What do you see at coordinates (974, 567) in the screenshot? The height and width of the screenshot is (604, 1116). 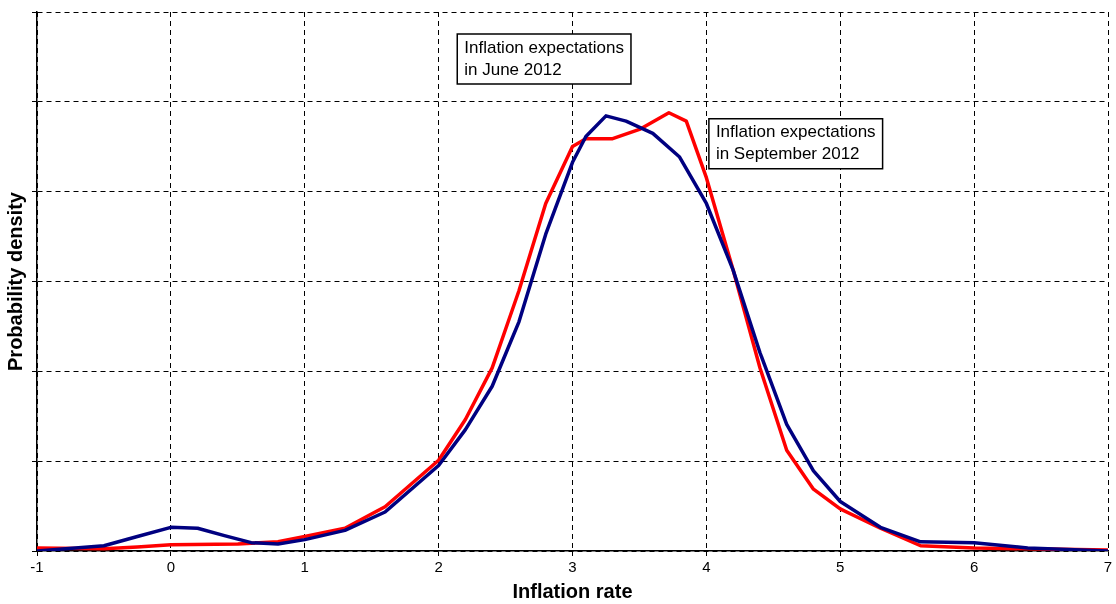 I see `x-tick-label: 6` at bounding box center [974, 567].